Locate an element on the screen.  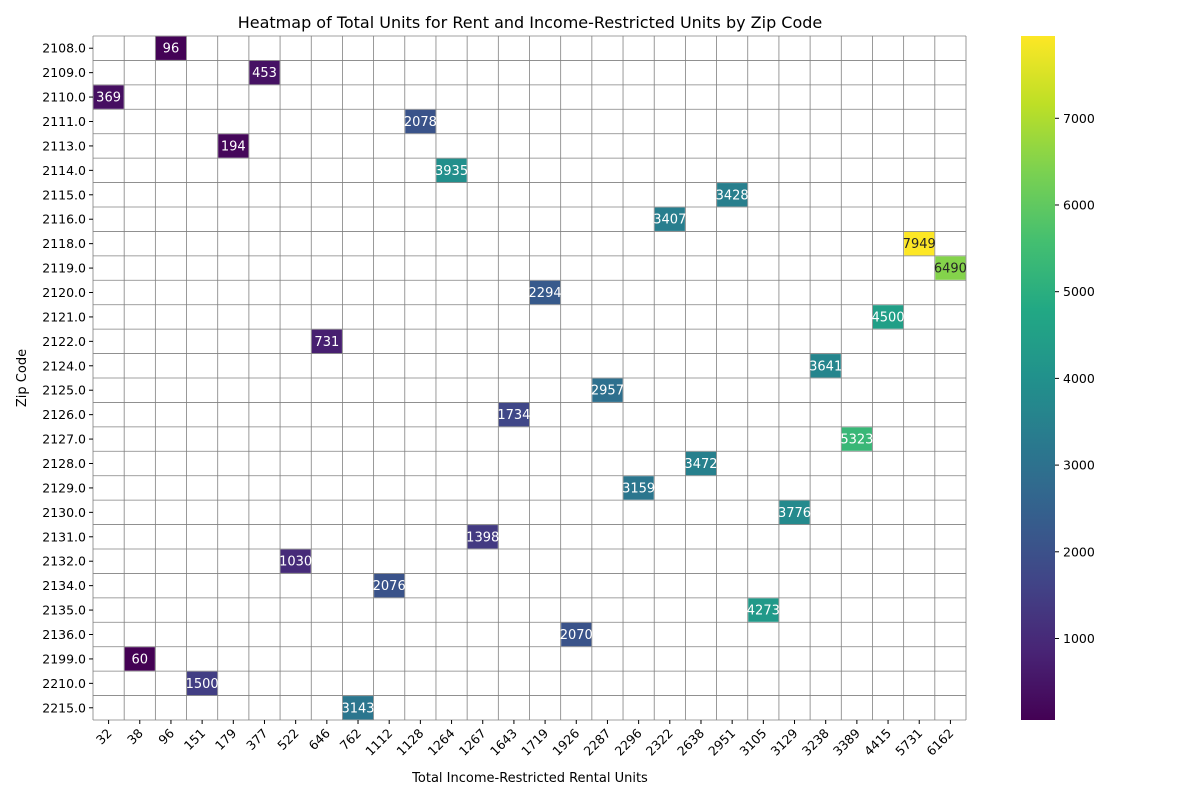
cell-value-label: 3143 is located at coordinates (357, 708).